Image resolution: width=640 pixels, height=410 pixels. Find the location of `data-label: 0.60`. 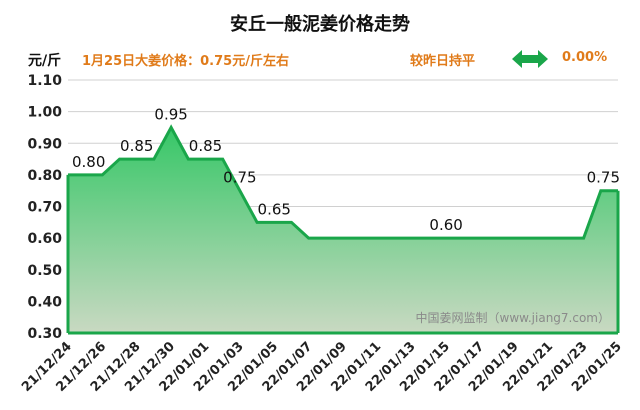

data-label: 0.60 is located at coordinates (445, 225).